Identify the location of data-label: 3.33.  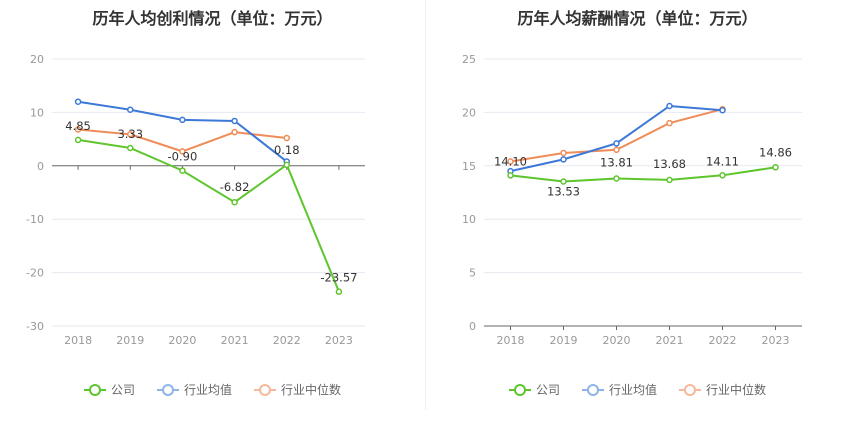
(130, 134).